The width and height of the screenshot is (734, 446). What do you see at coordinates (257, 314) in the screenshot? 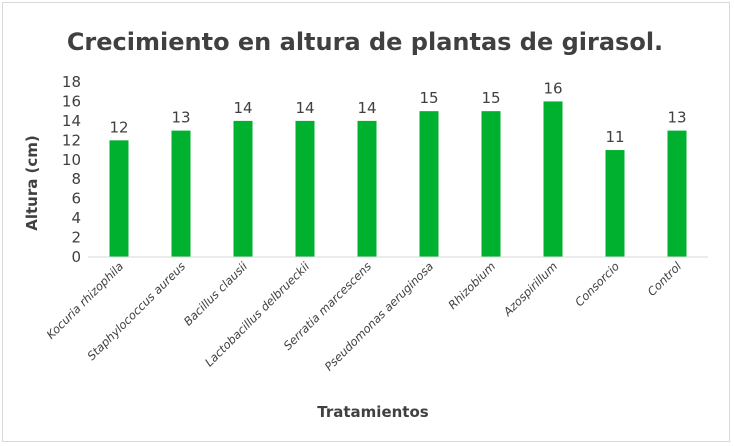
I see `x-tick-label: Lactobacillus delbrueckii` at bounding box center [257, 314].